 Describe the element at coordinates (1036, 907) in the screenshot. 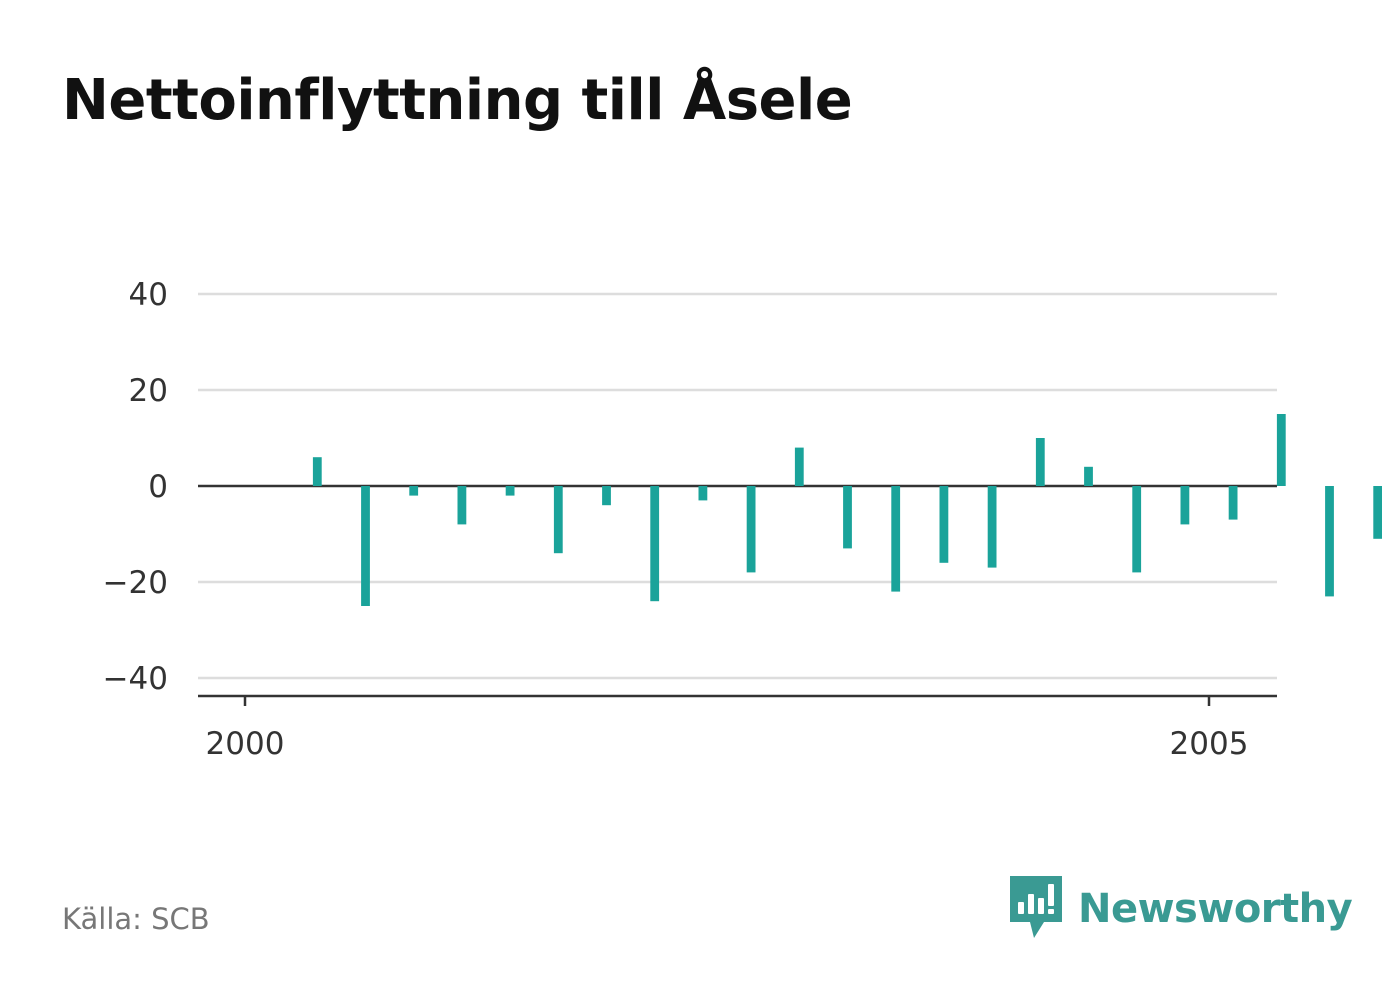

I see `newsworthy-logo-icon` at that location.